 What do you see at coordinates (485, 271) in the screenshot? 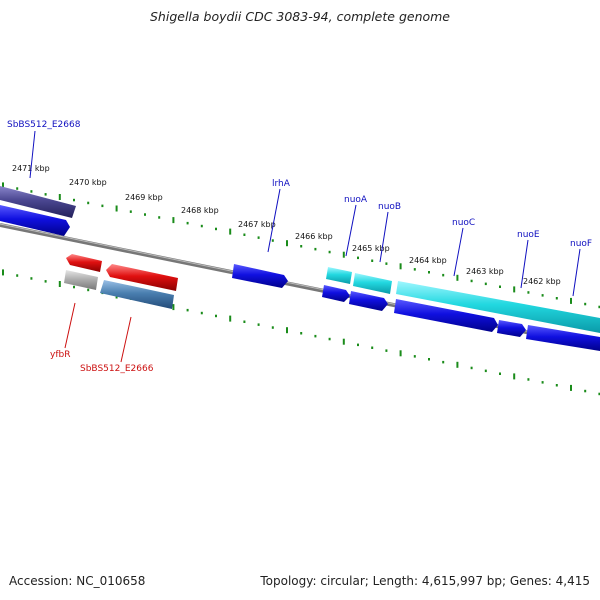
I see `scale-label: 2463 kbp` at bounding box center [485, 271].